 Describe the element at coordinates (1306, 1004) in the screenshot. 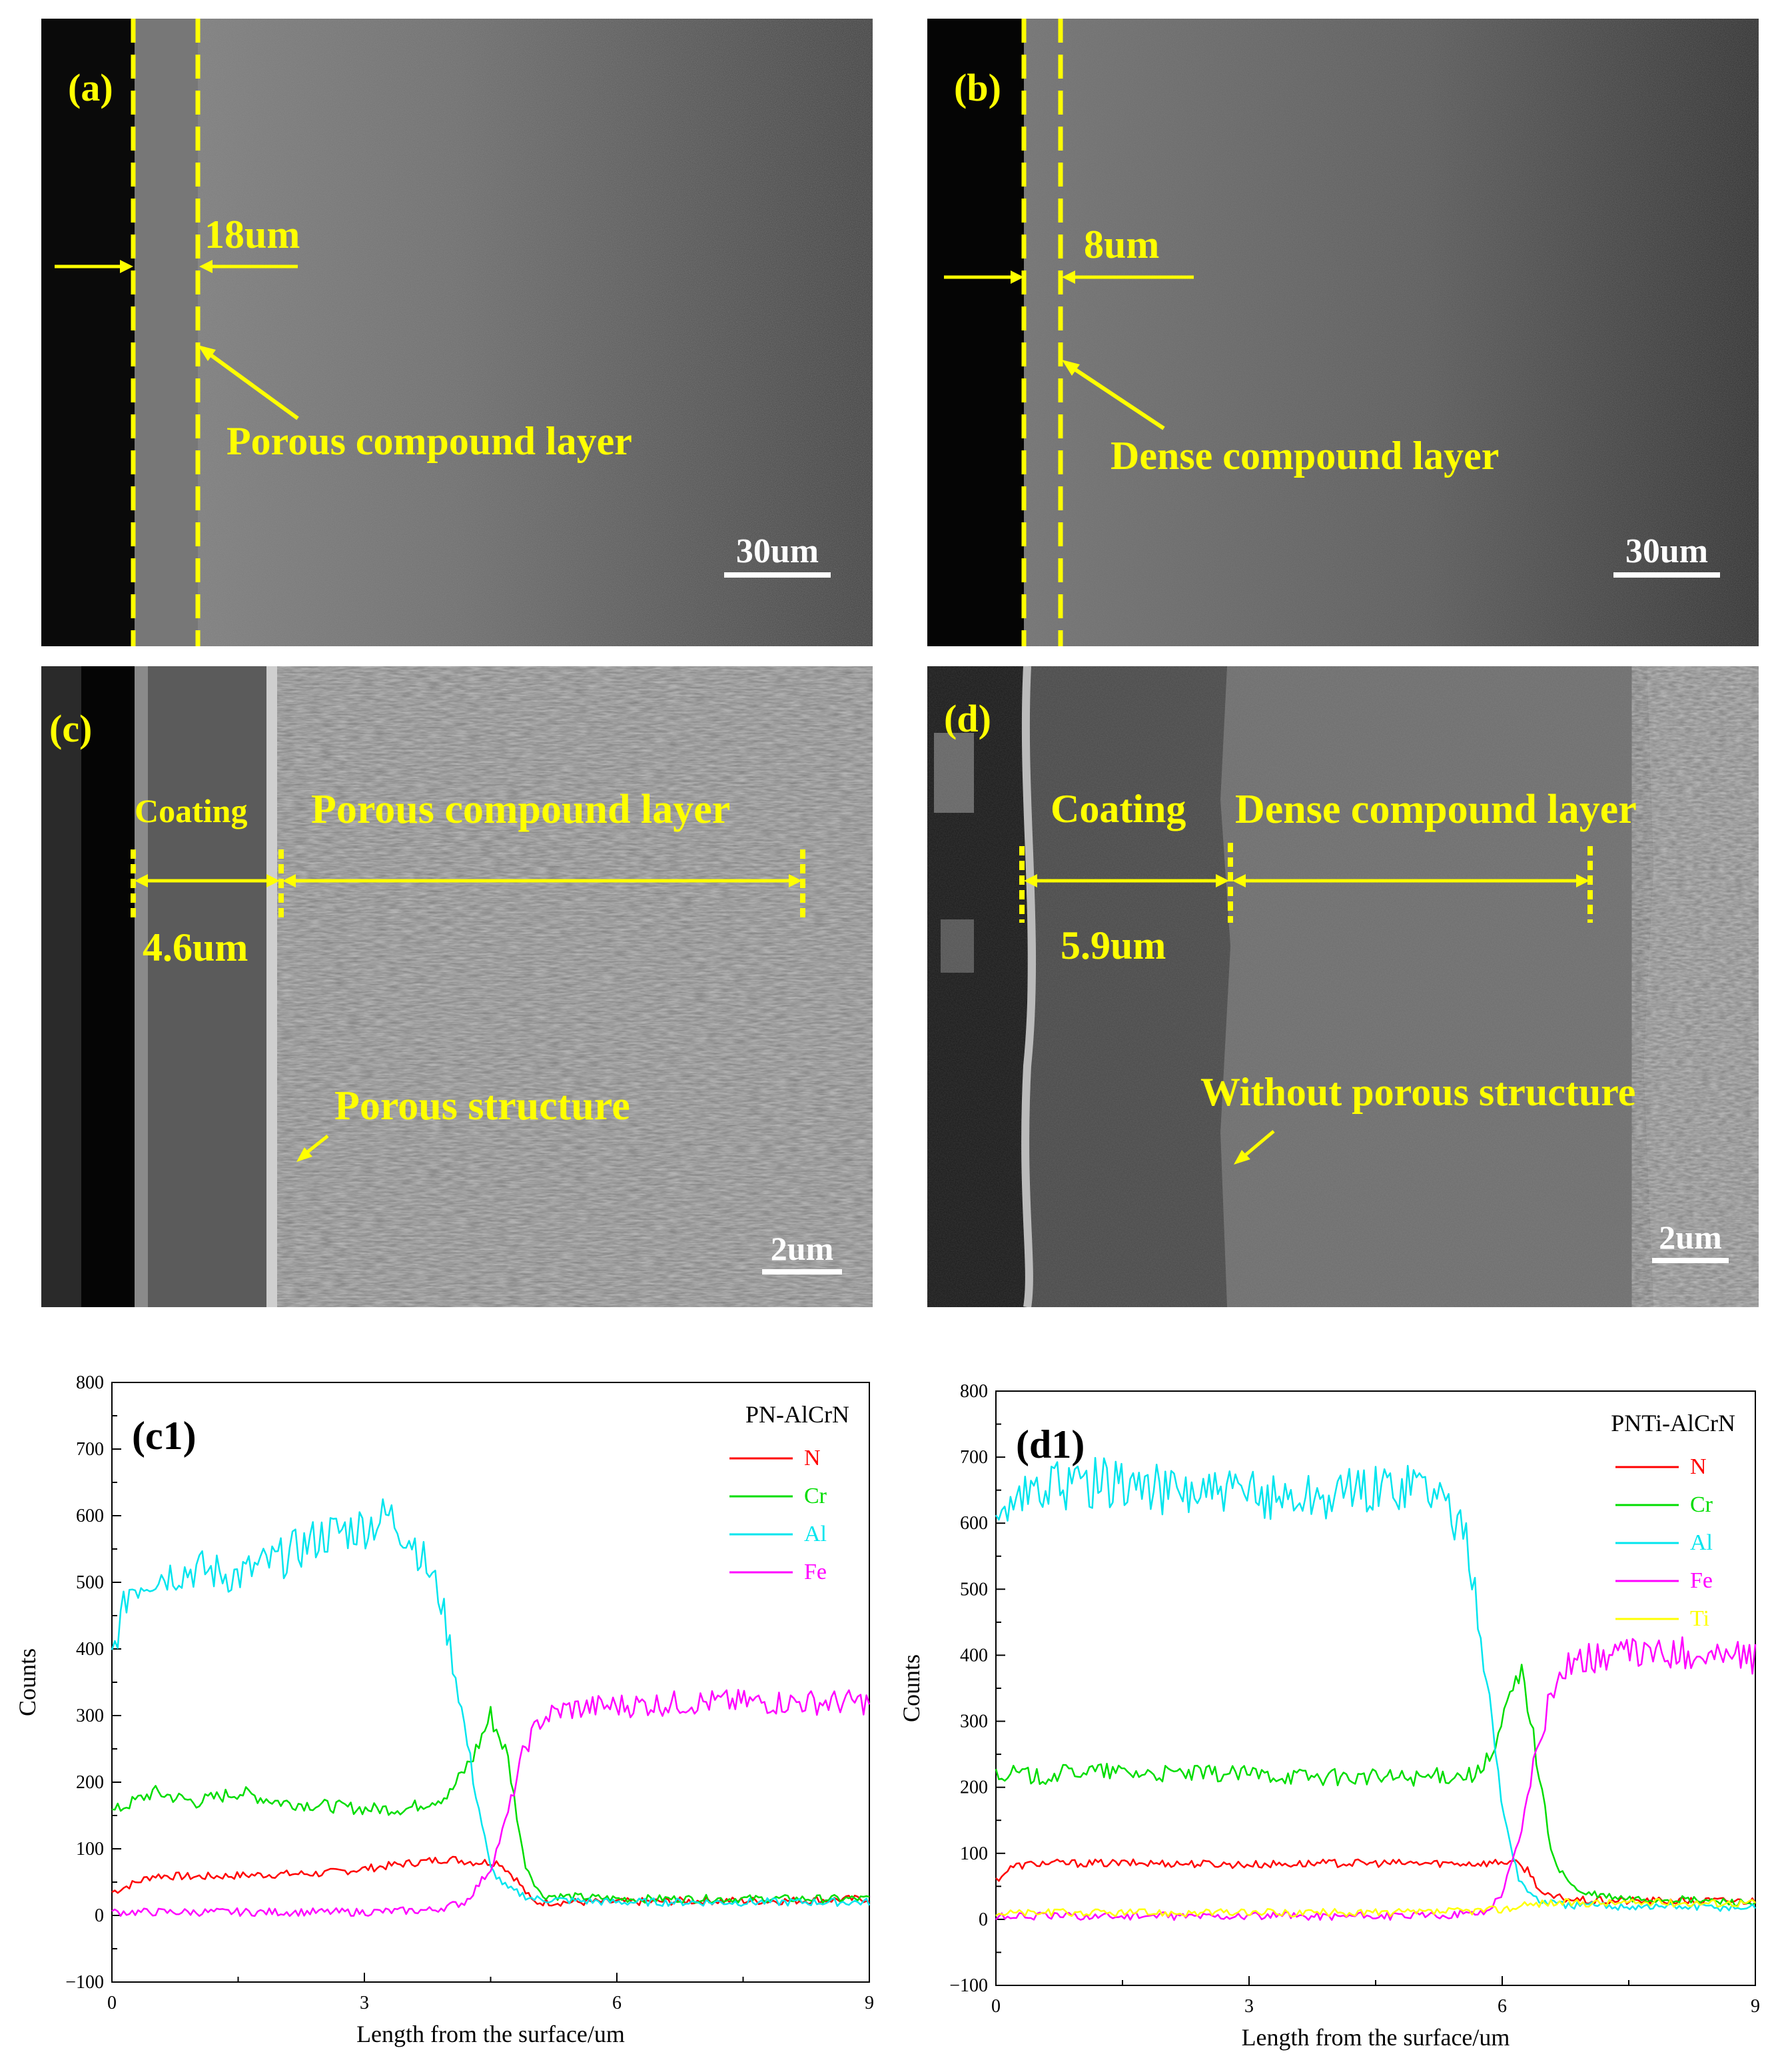

I see `annotation-overlay-d` at that location.